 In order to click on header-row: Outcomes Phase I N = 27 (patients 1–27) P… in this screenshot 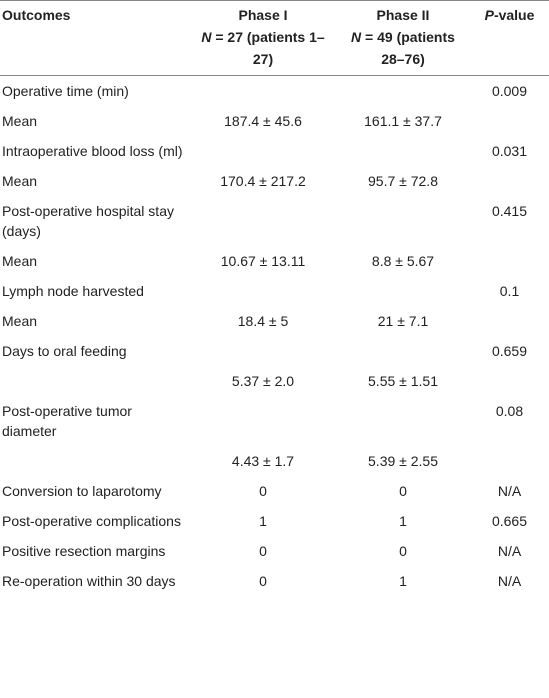, I will do `click(274, 38)`.